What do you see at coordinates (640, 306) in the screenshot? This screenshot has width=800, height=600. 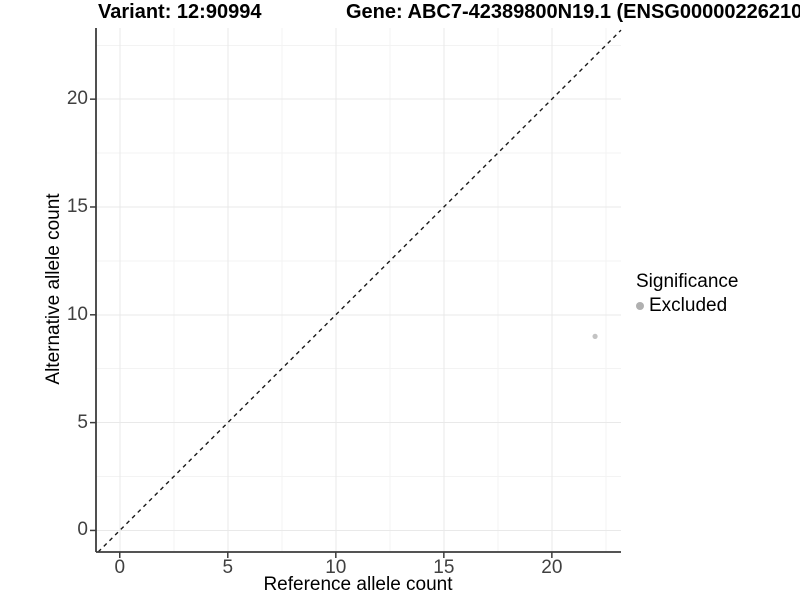 I see `legend-point-icon` at bounding box center [640, 306].